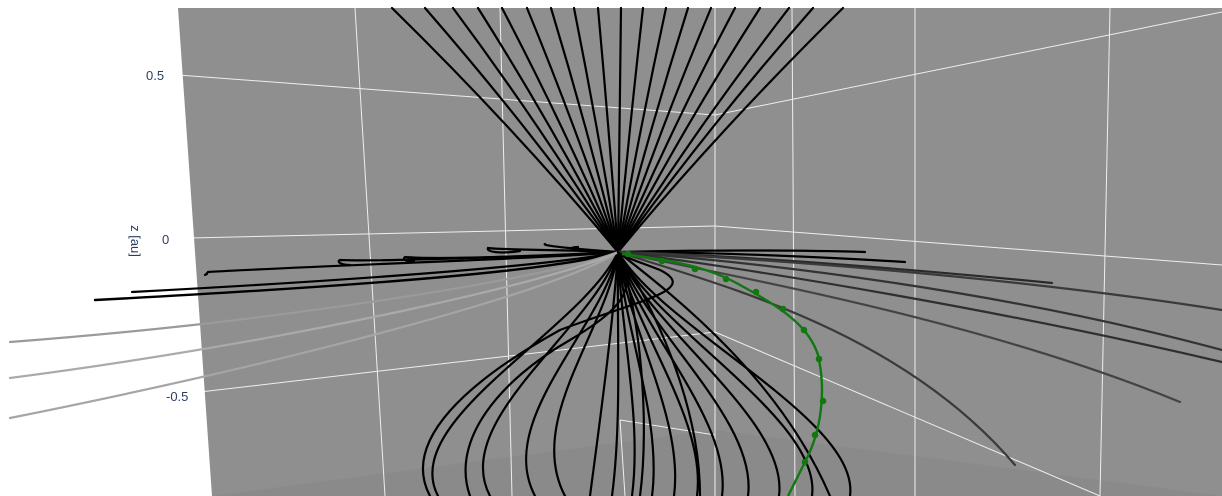 This screenshot has width=1222, height=496. What do you see at coordinates (165, 239) in the screenshot?
I see `z-tick-label-1: 0` at bounding box center [165, 239].